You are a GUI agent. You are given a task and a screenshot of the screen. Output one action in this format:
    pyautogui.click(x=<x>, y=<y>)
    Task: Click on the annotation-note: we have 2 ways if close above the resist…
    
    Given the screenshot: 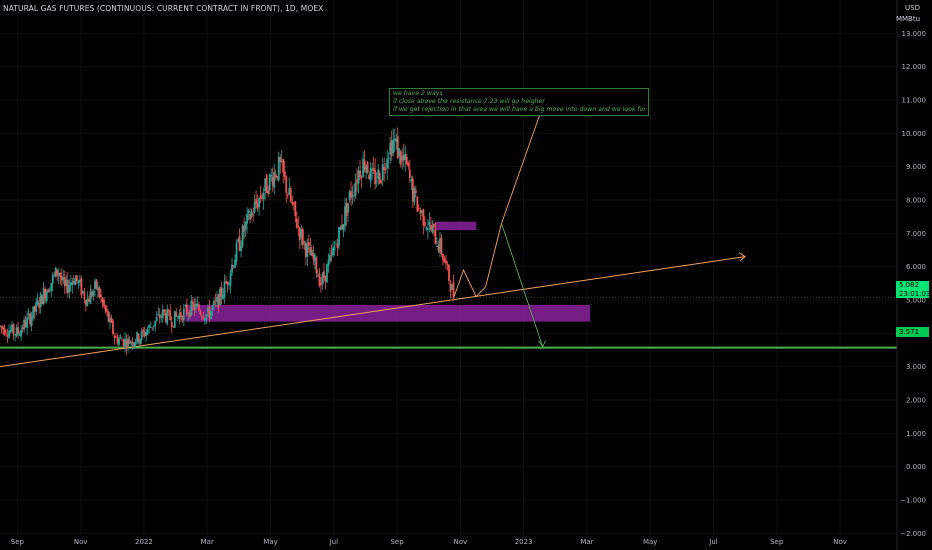 What is the action you would take?
    pyautogui.click(x=519, y=102)
    